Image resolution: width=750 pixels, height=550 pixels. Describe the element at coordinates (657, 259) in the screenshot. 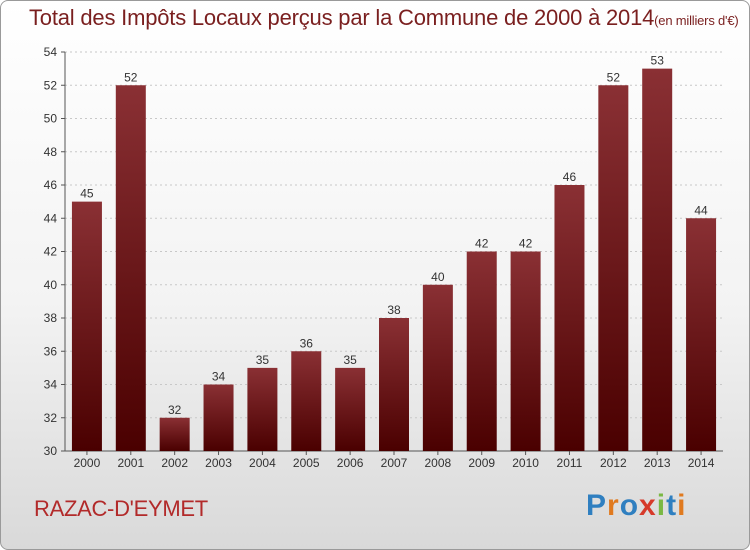

I see `bar-2013` at that location.